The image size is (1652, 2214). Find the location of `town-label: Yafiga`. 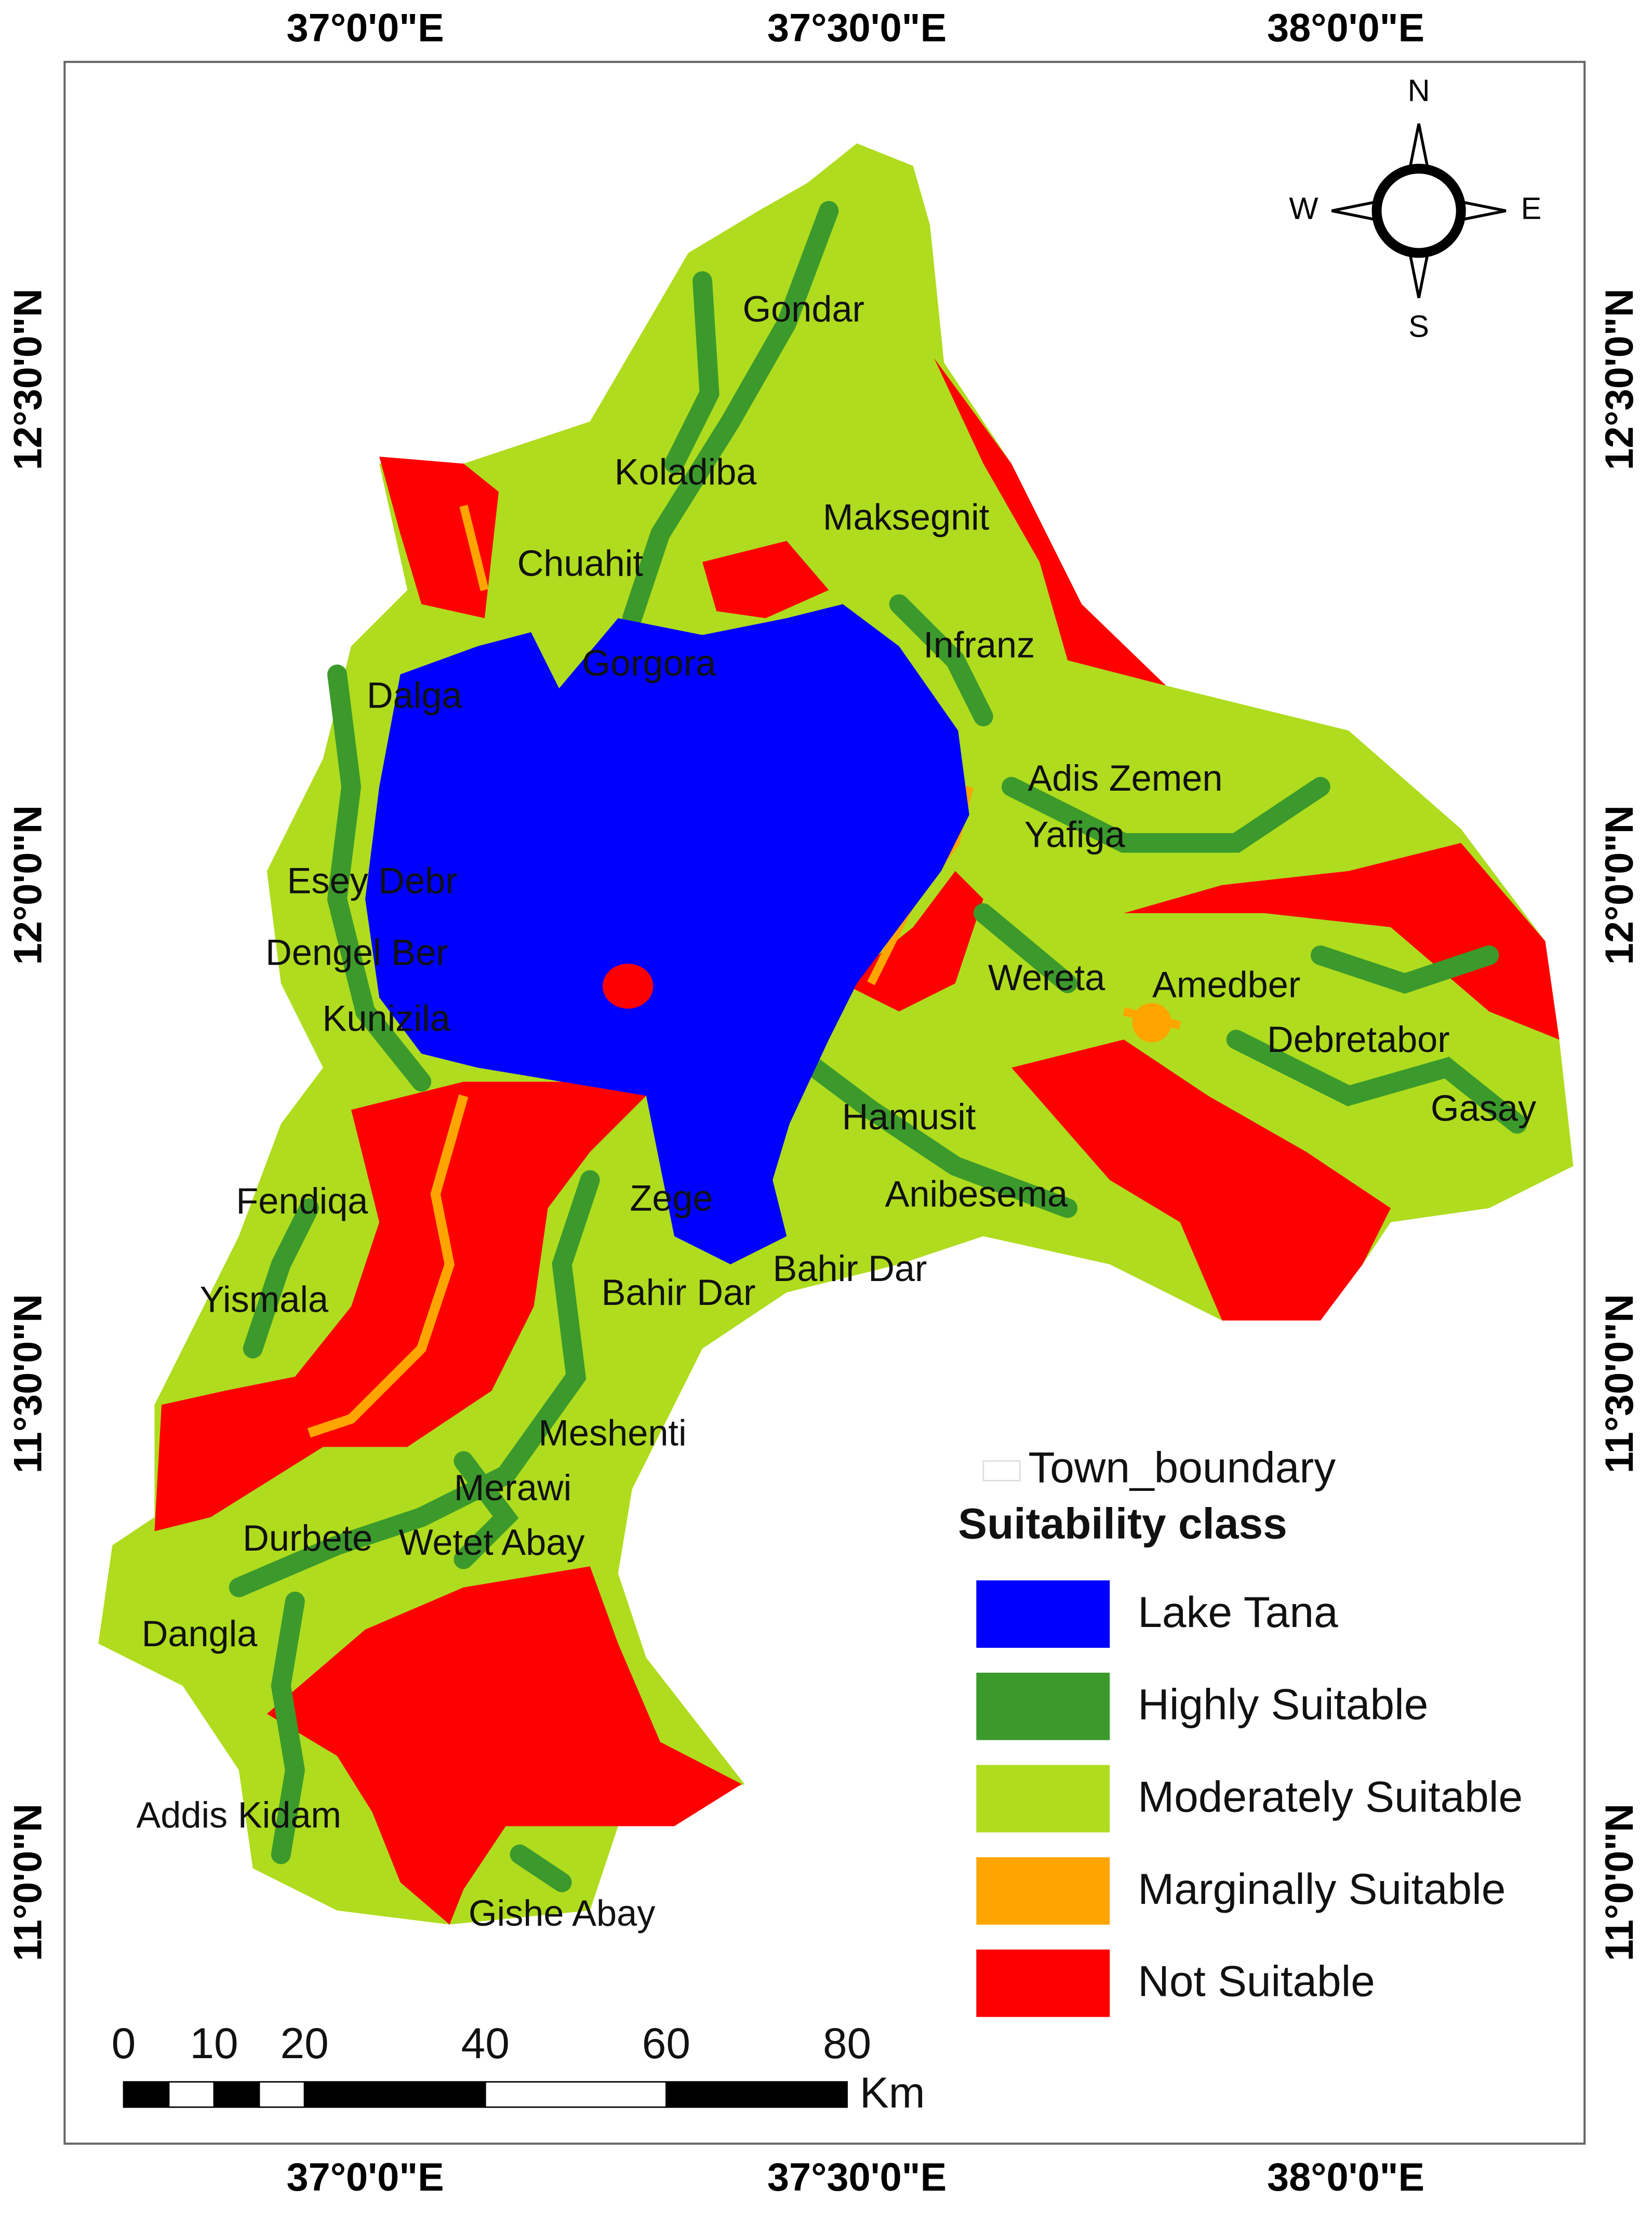

town-label: Yafiga is located at coordinates (1075, 834).